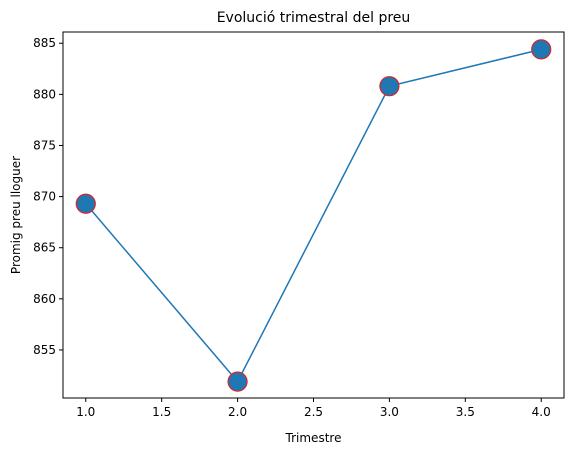  I want to click on x-axis: 1.0 1.5 2.0 2.5 3.0 3.5 4.0, so click(313, 408).